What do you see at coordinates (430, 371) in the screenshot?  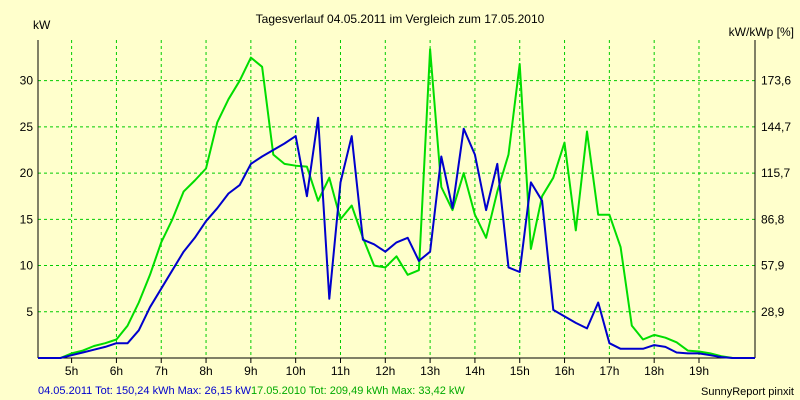 I see `x-tick-label: 13h` at bounding box center [430, 371].